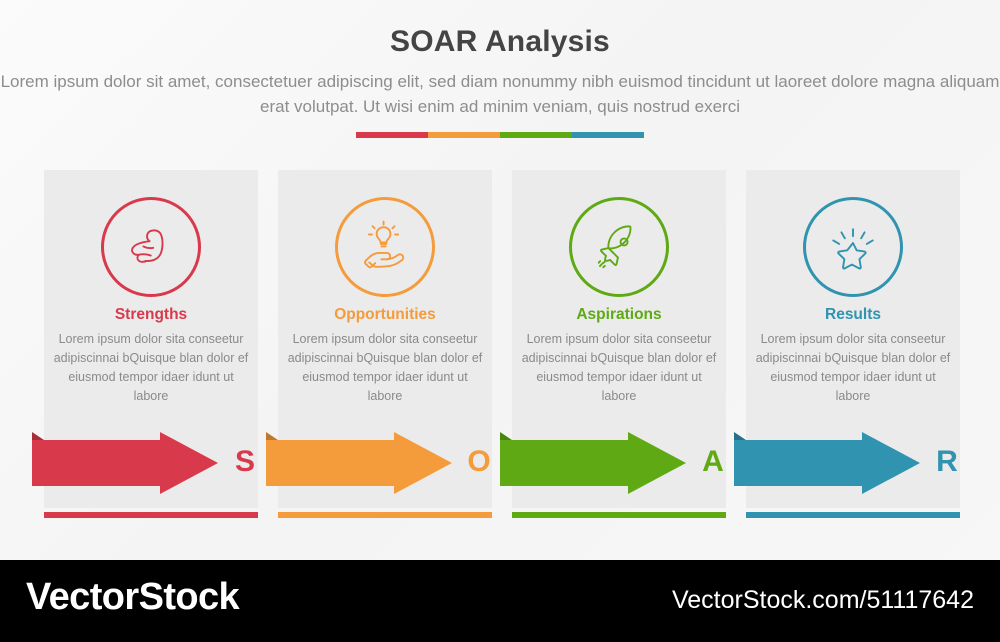  What do you see at coordinates (593, 463) in the screenshot?
I see `arrow-shape-aspirations` at bounding box center [593, 463].